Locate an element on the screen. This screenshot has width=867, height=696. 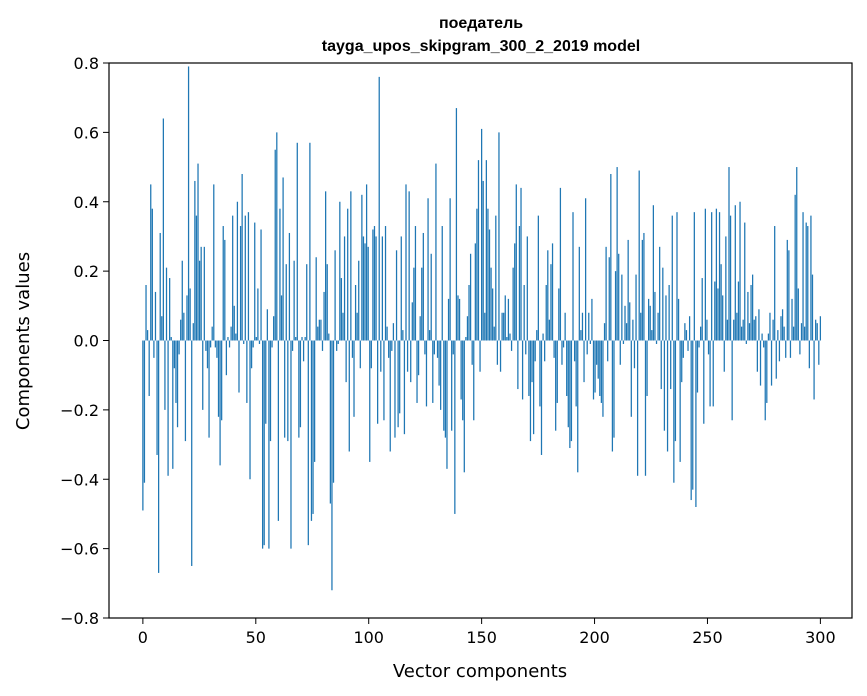
y-tick-label: −0.6 is located at coordinates (79, 549).